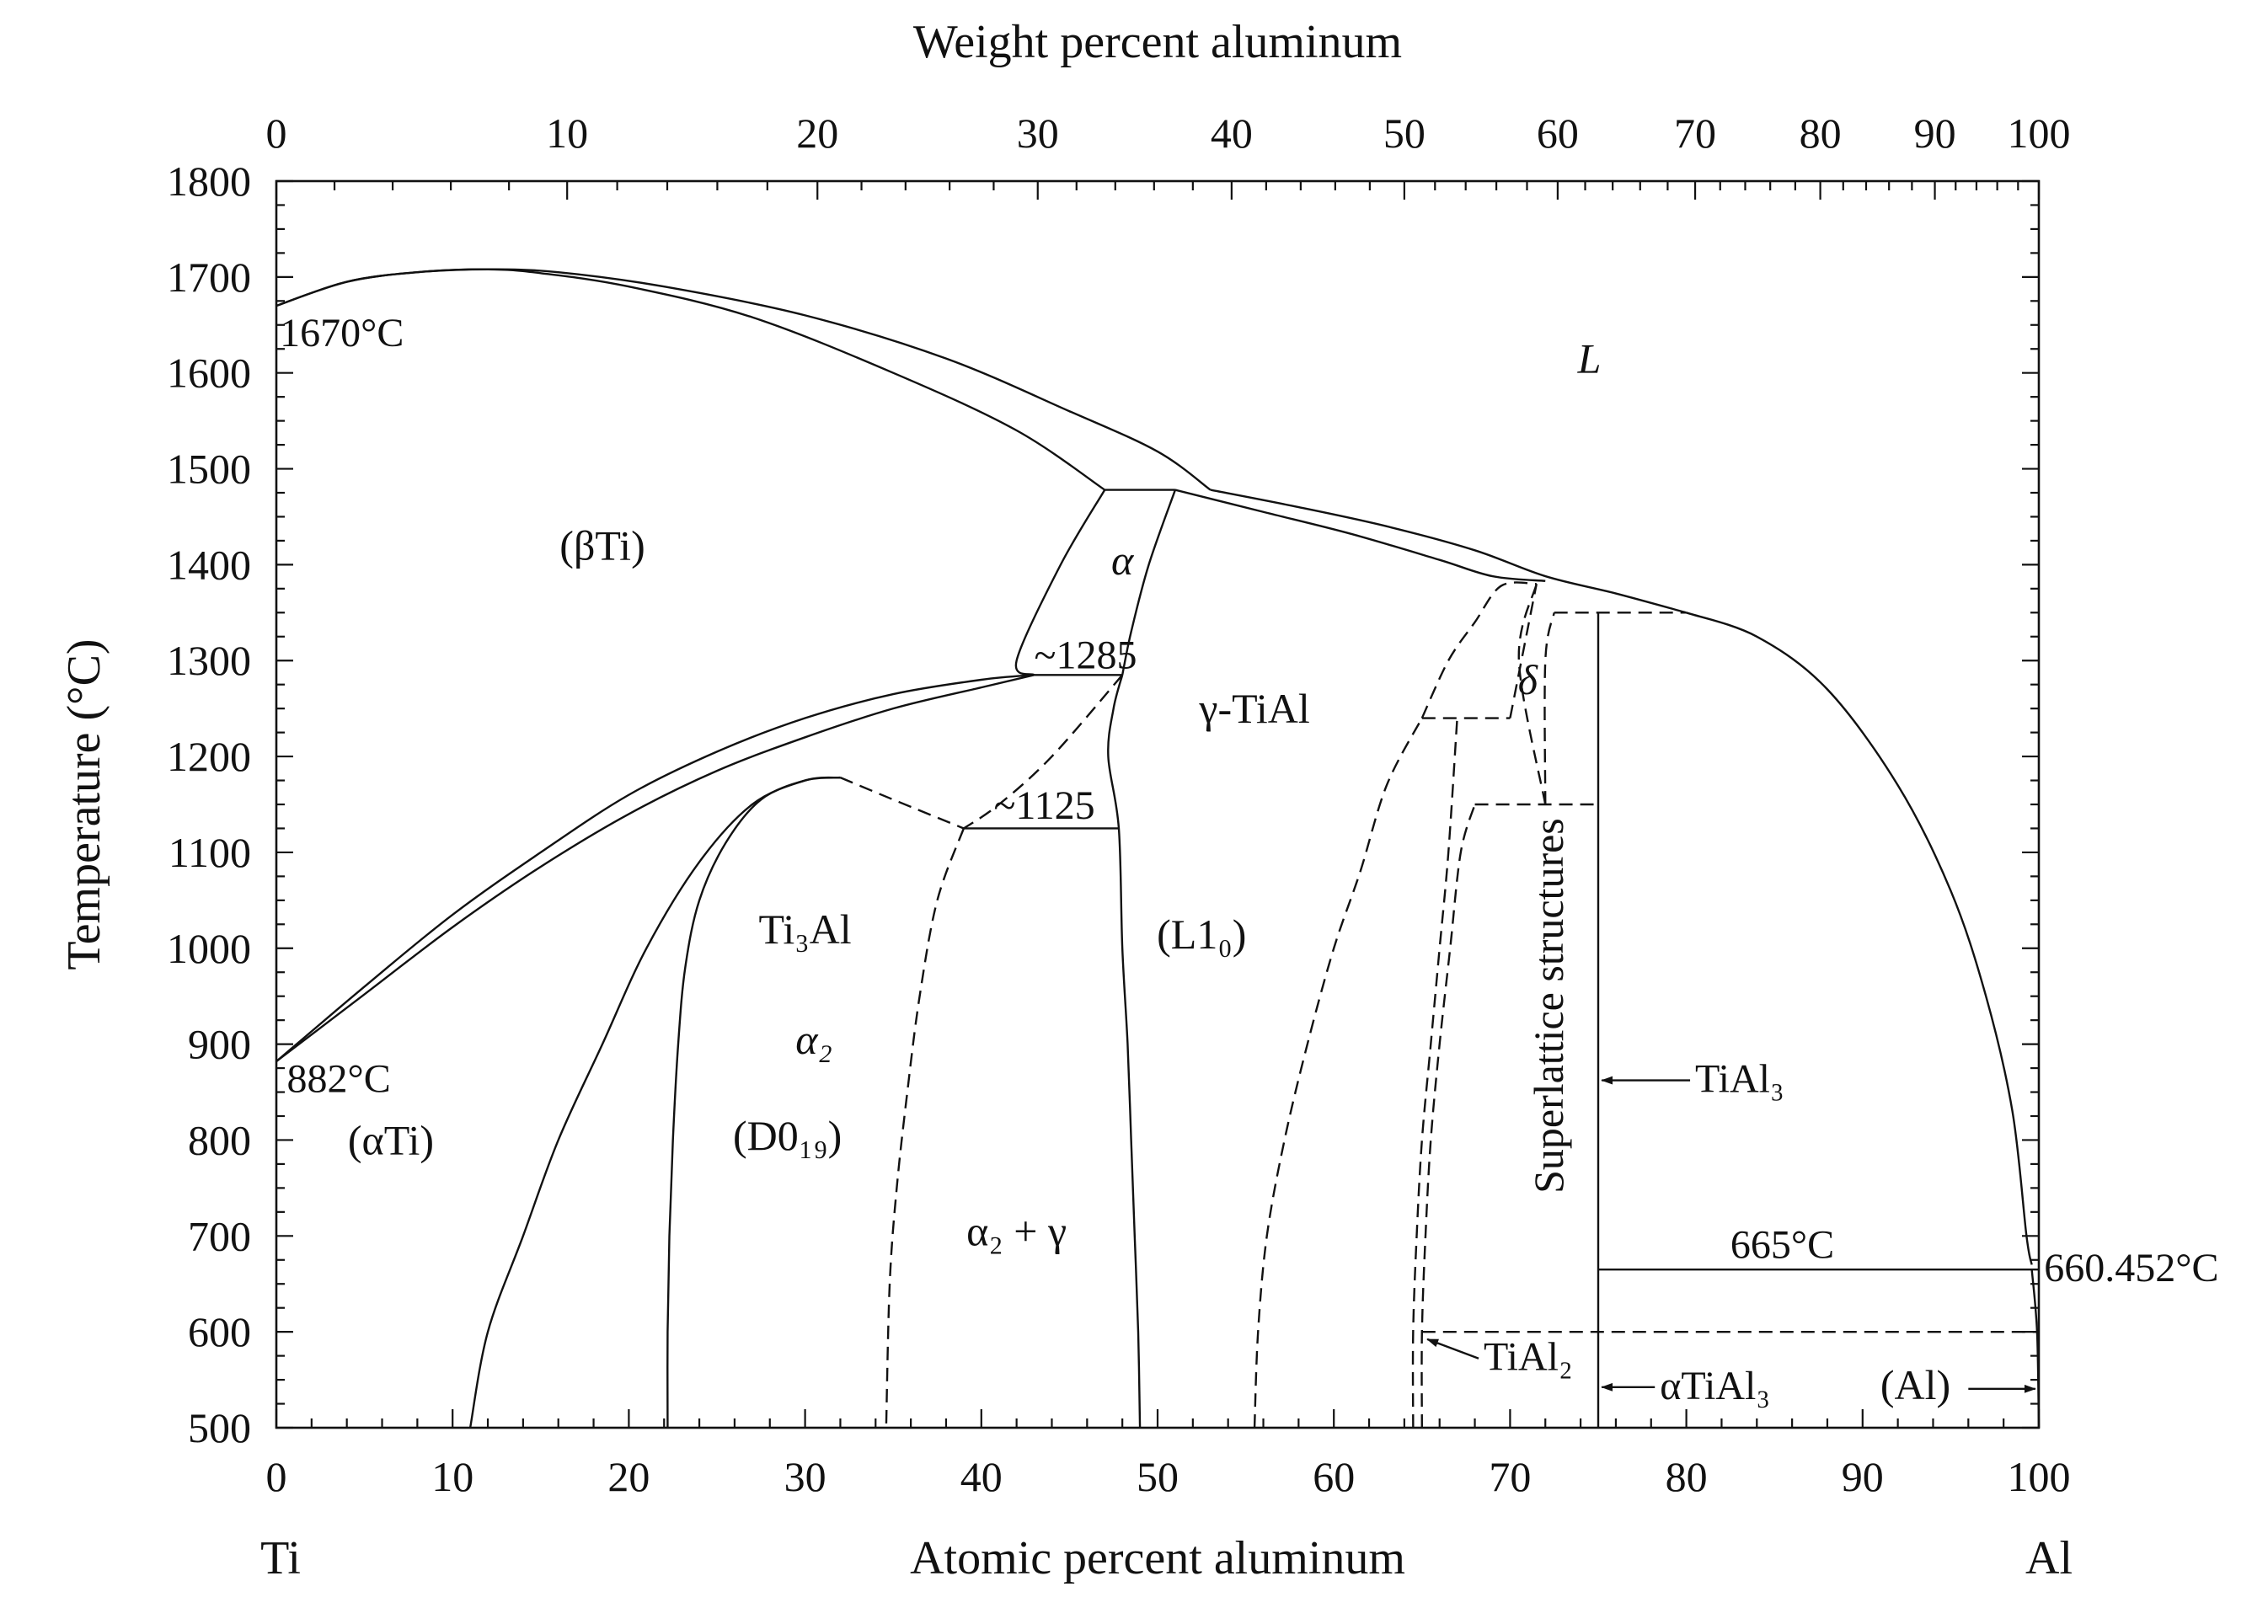 The height and width of the screenshot is (1624, 2268). I want to click on x-tick-label-bottom: 60, so click(1334, 1476).